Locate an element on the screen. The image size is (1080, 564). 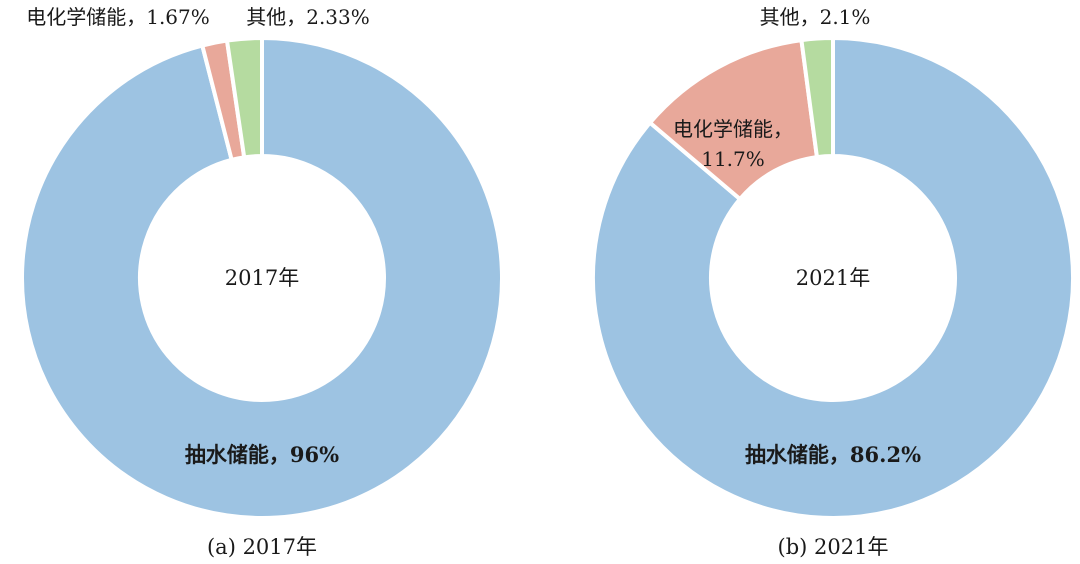
chart-caption: (b) 2021年 is located at coordinates (833, 547).